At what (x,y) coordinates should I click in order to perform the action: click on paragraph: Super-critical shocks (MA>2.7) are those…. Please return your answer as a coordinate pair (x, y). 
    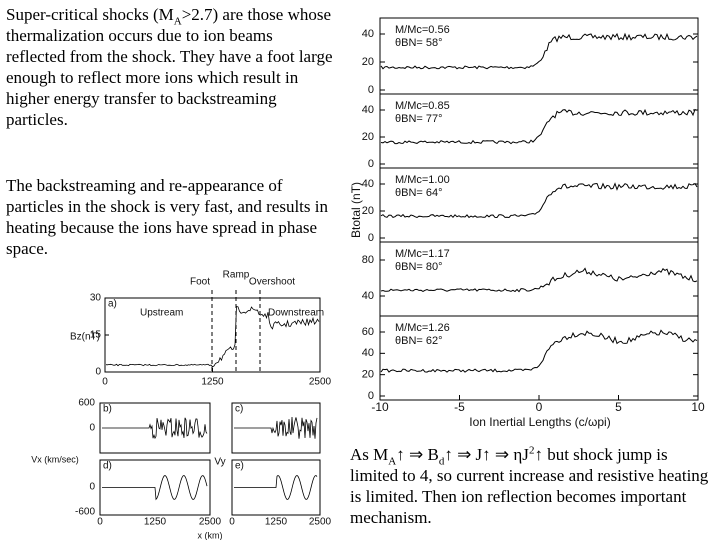
    Looking at the image, I should click on (171, 67).